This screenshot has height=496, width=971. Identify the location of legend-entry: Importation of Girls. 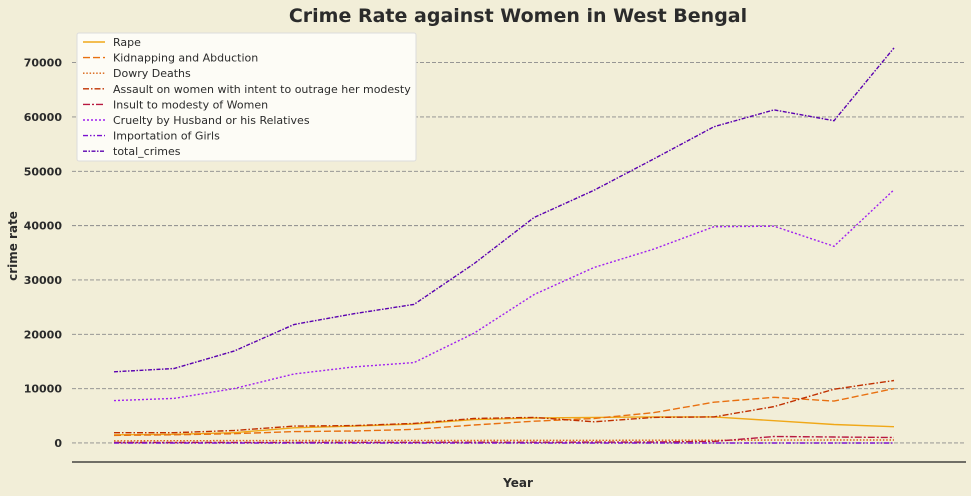
(166, 136).